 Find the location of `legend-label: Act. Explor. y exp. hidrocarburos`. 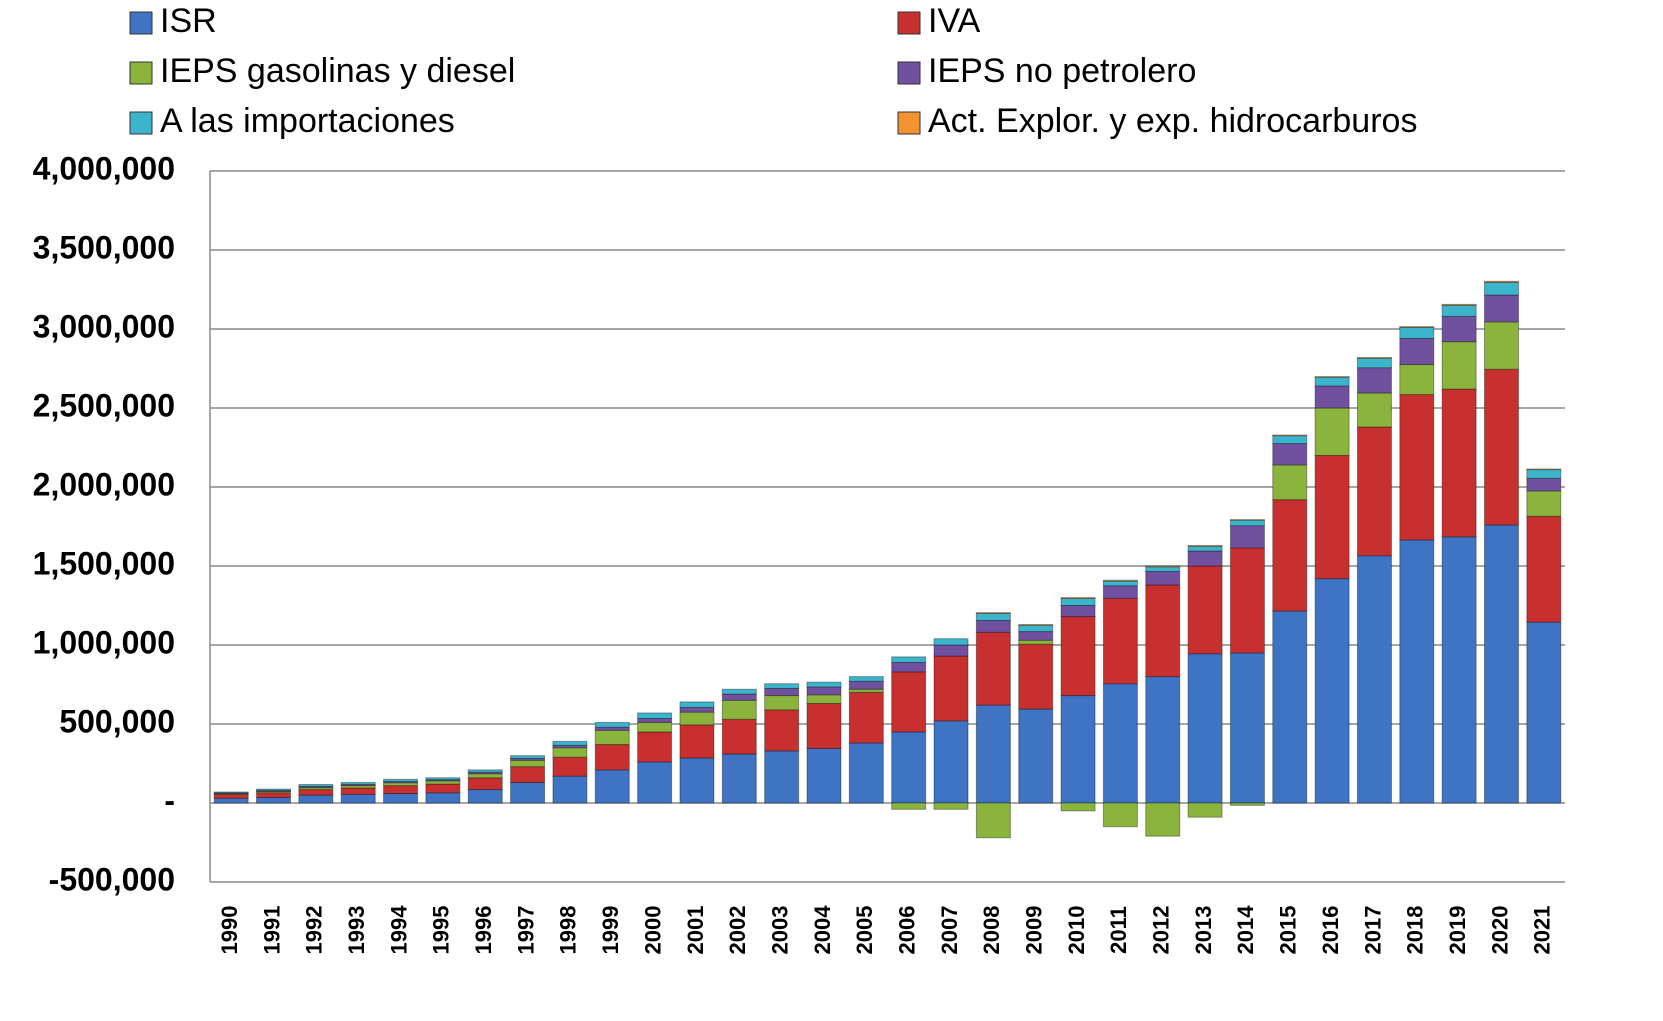

legend-label: Act. Explor. y exp. hidrocarburos is located at coordinates (1172, 121).